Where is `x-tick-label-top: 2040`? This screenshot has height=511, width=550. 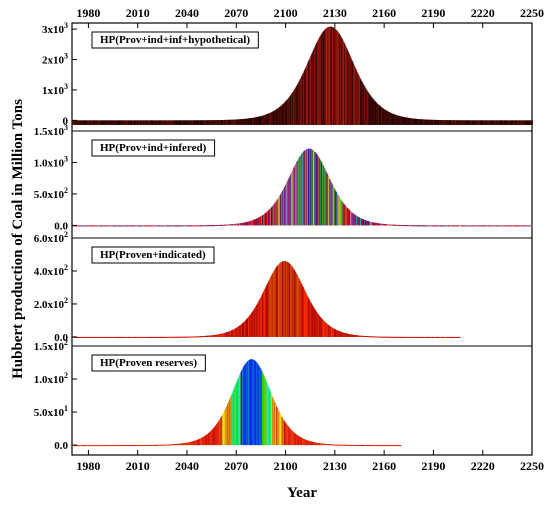 x-tick-label-top: 2040 is located at coordinates (187, 13).